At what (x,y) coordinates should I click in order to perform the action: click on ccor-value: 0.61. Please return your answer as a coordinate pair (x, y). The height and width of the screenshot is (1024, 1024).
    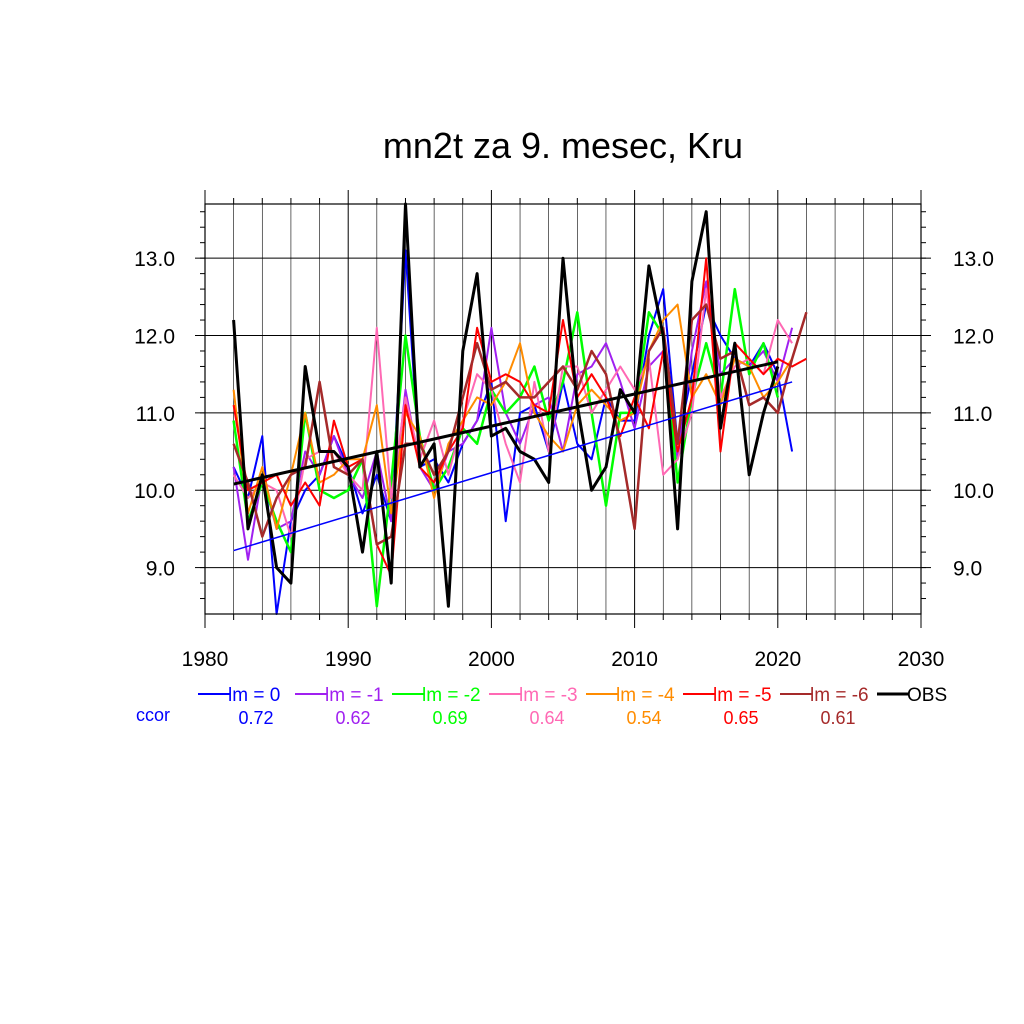
    Looking at the image, I should click on (837, 718).